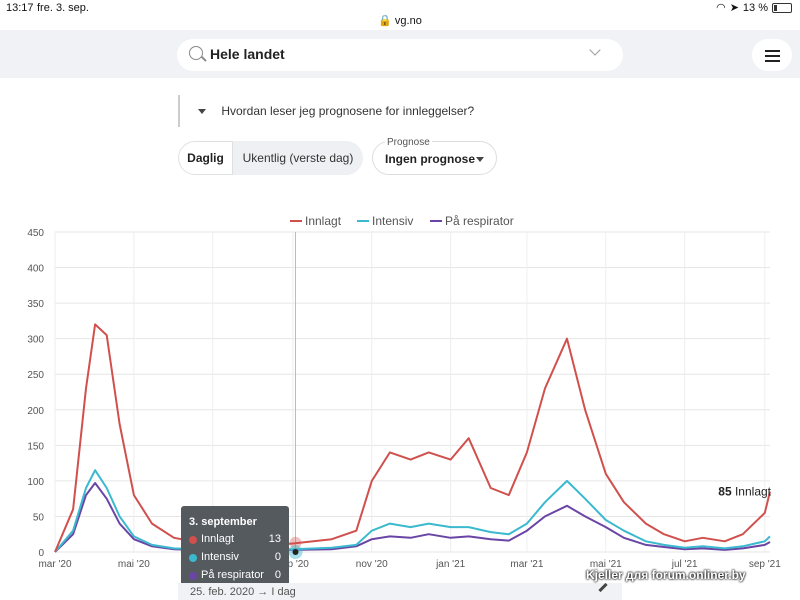 Image resolution: width=800 pixels, height=600 pixels. Describe the element at coordinates (450, 564) in the screenshot. I see `x-tick-label: jan '21` at that location.